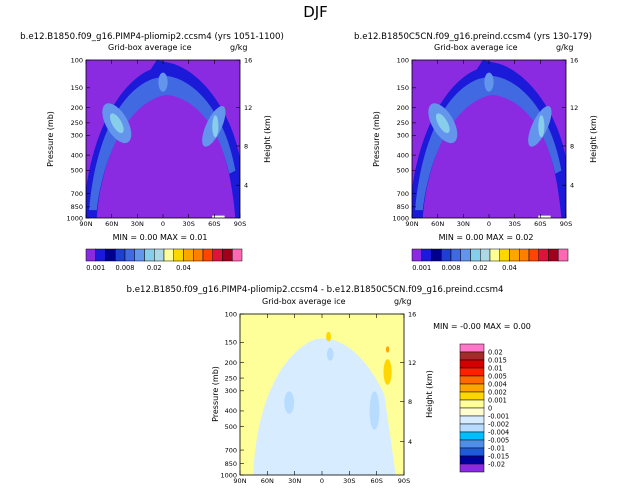 This screenshot has width=631, height=497. Describe the element at coordinates (498, 456) in the screenshot. I see `colorbar-label: -0.015` at that location.